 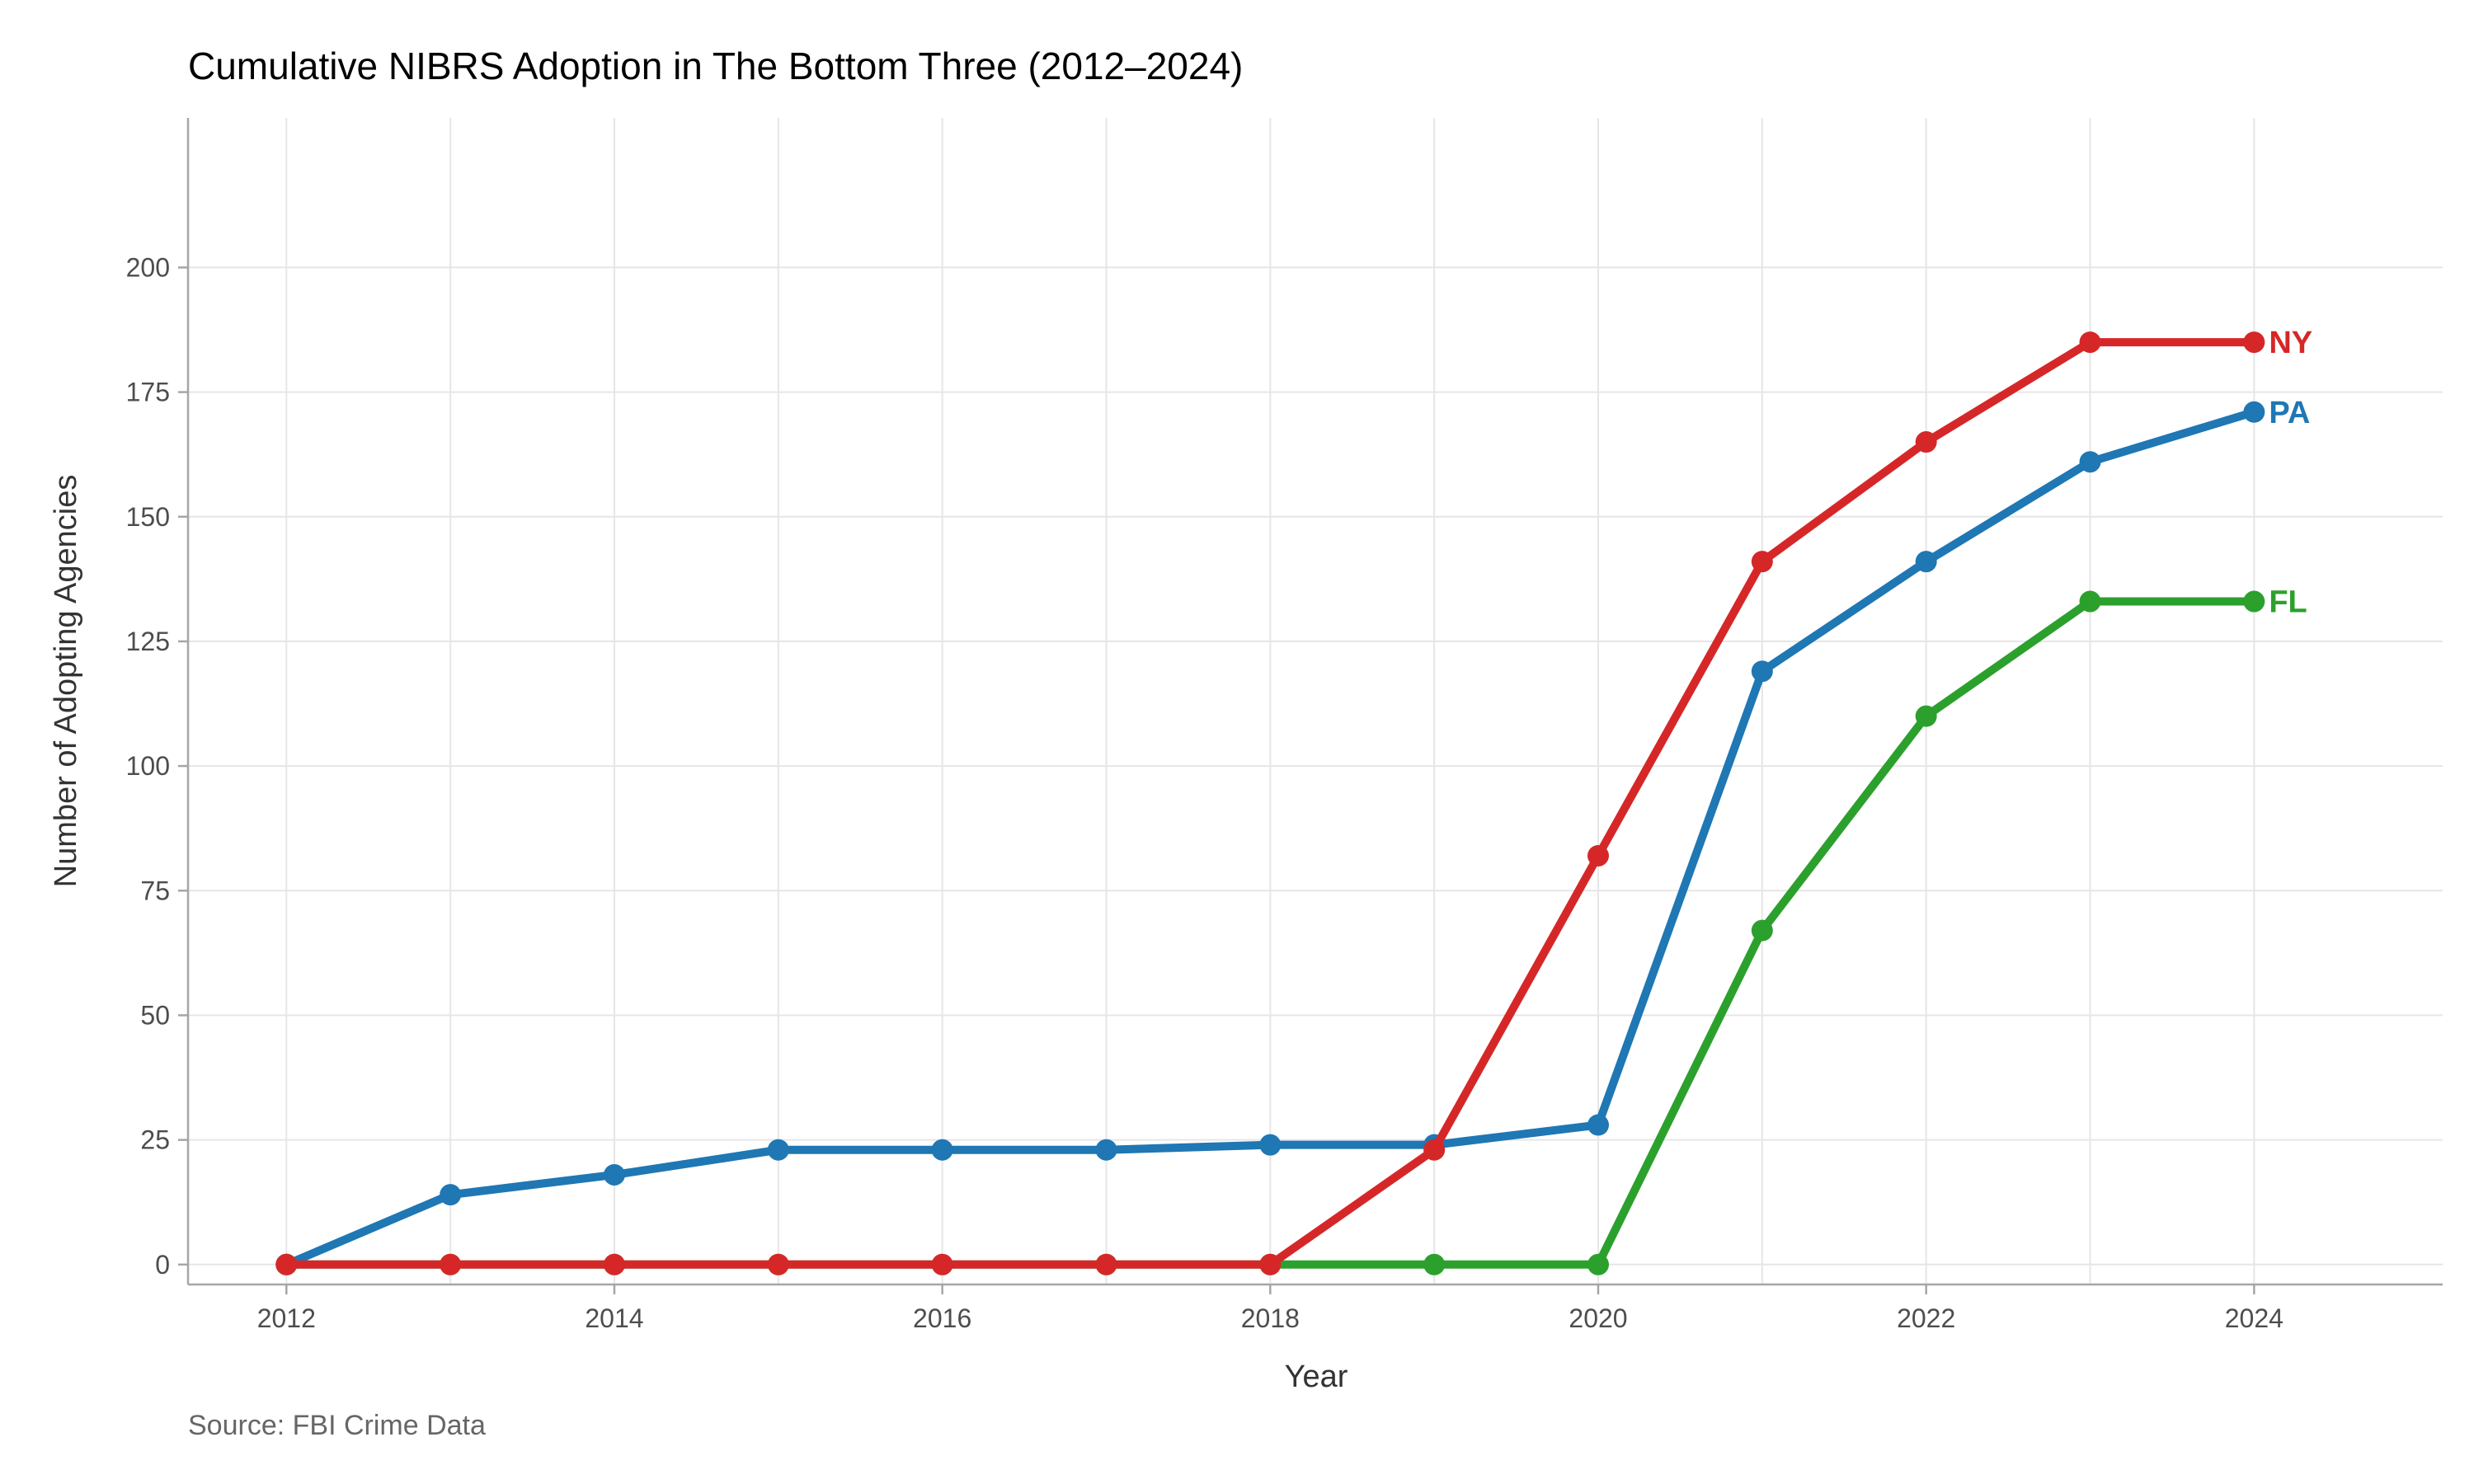 I want to click on y-tick-label: 0, so click(x=162, y=1265).